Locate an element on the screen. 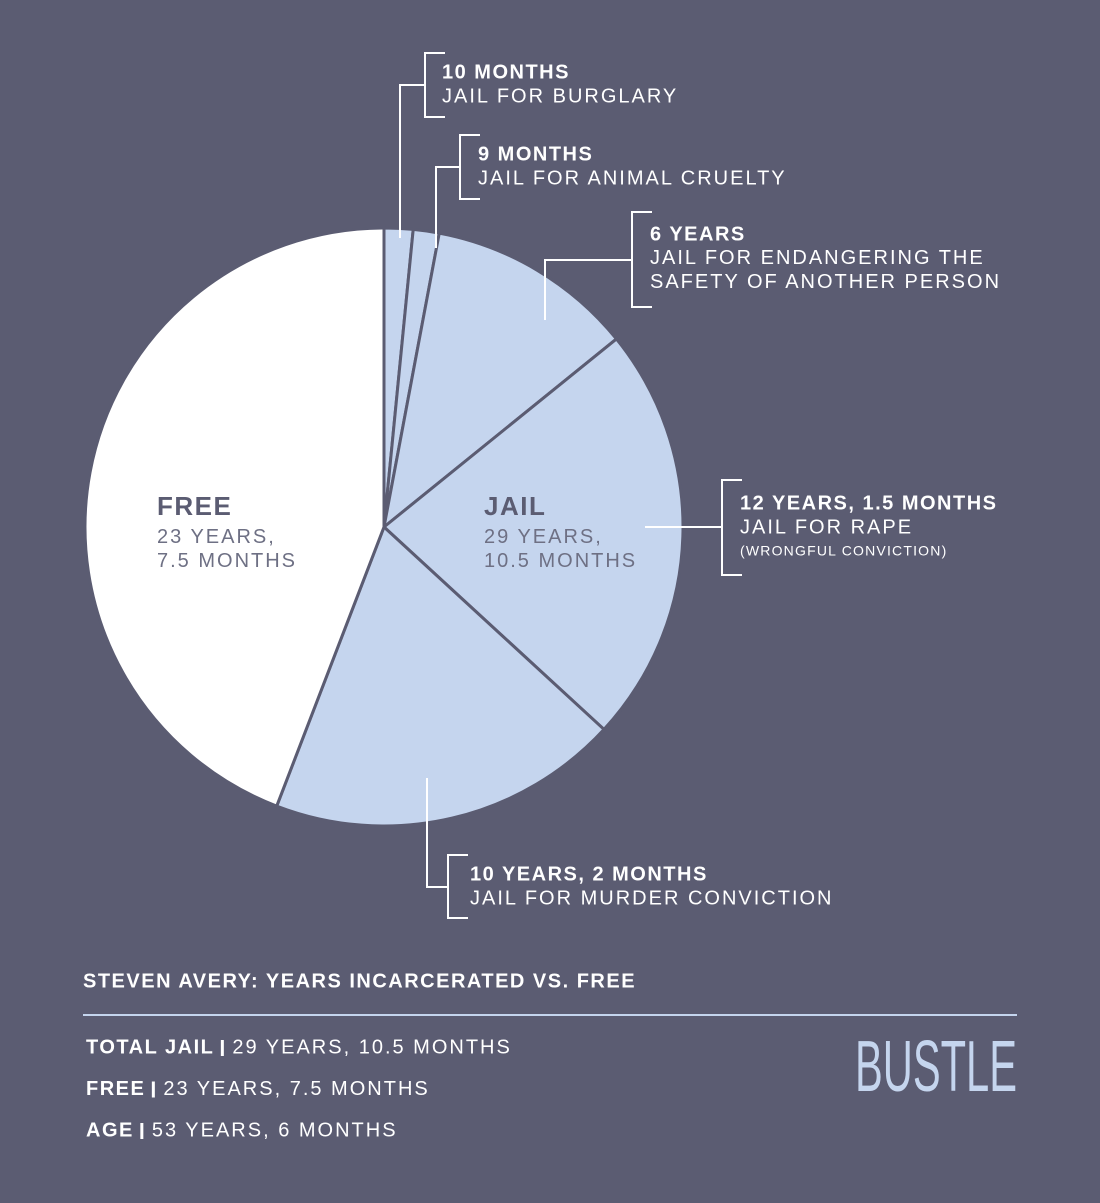 This screenshot has height=1203, width=1100. summary-text: 29 YEARS, 10.5 MONTHS is located at coordinates (372, 1047).